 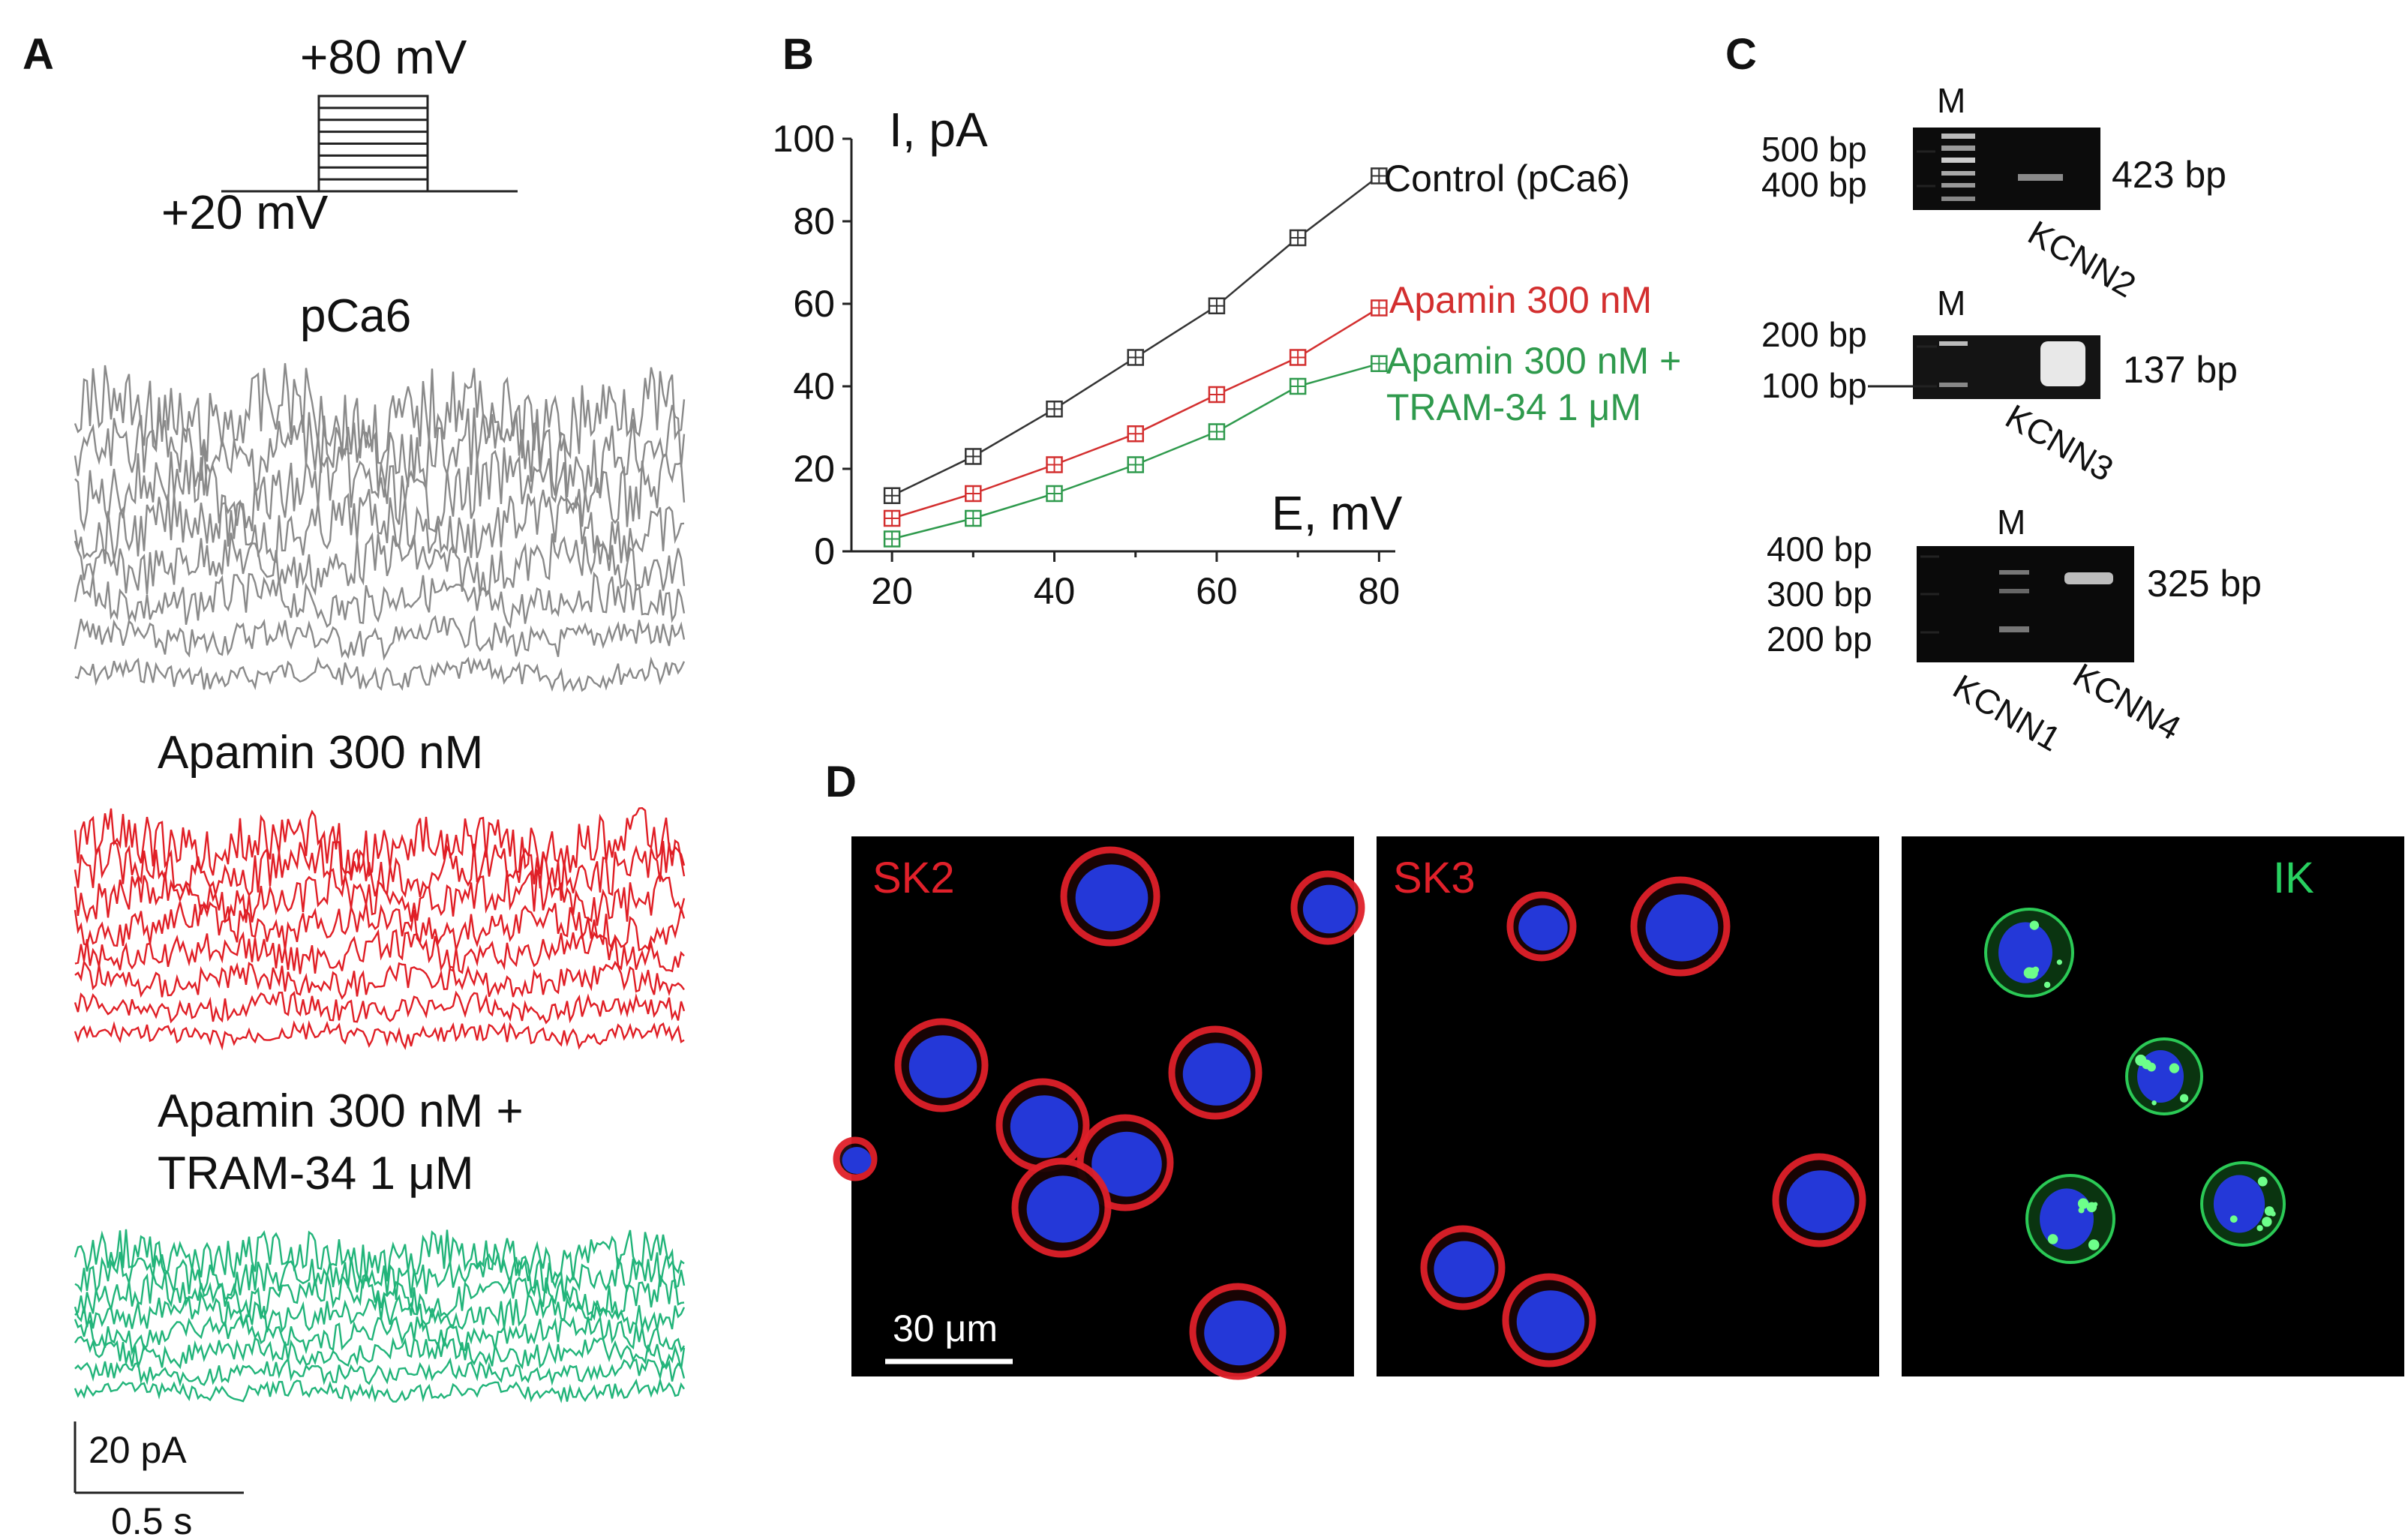 I want to click on gene-label: KCNN2, so click(x=2082, y=259).